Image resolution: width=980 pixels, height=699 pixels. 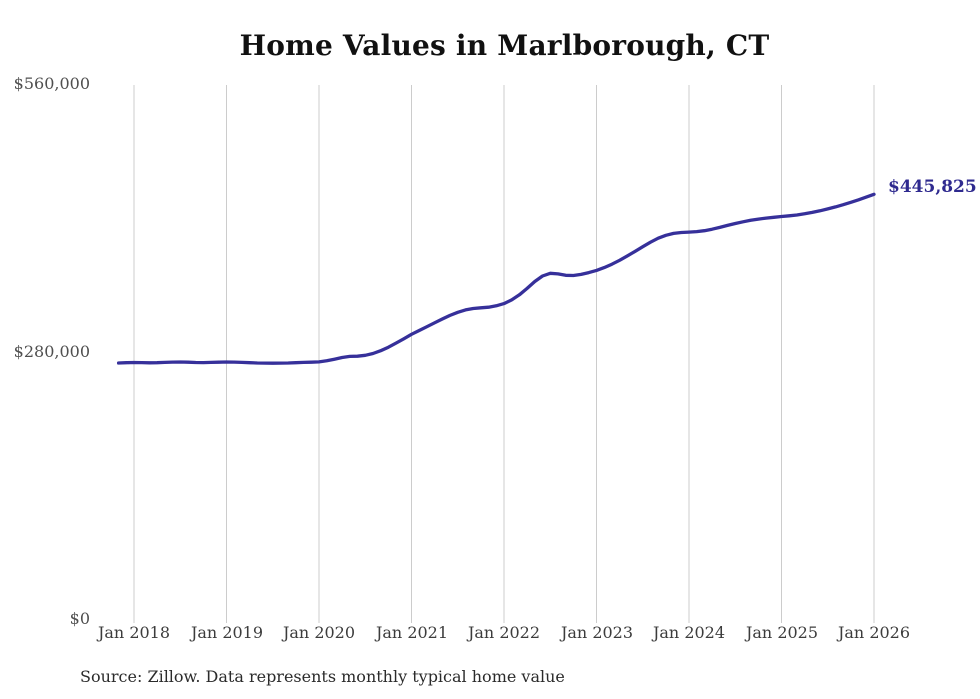 What do you see at coordinates (932, 187) in the screenshot?
I see `latest-value-label: $445,825` at bounding box center [932, 187].